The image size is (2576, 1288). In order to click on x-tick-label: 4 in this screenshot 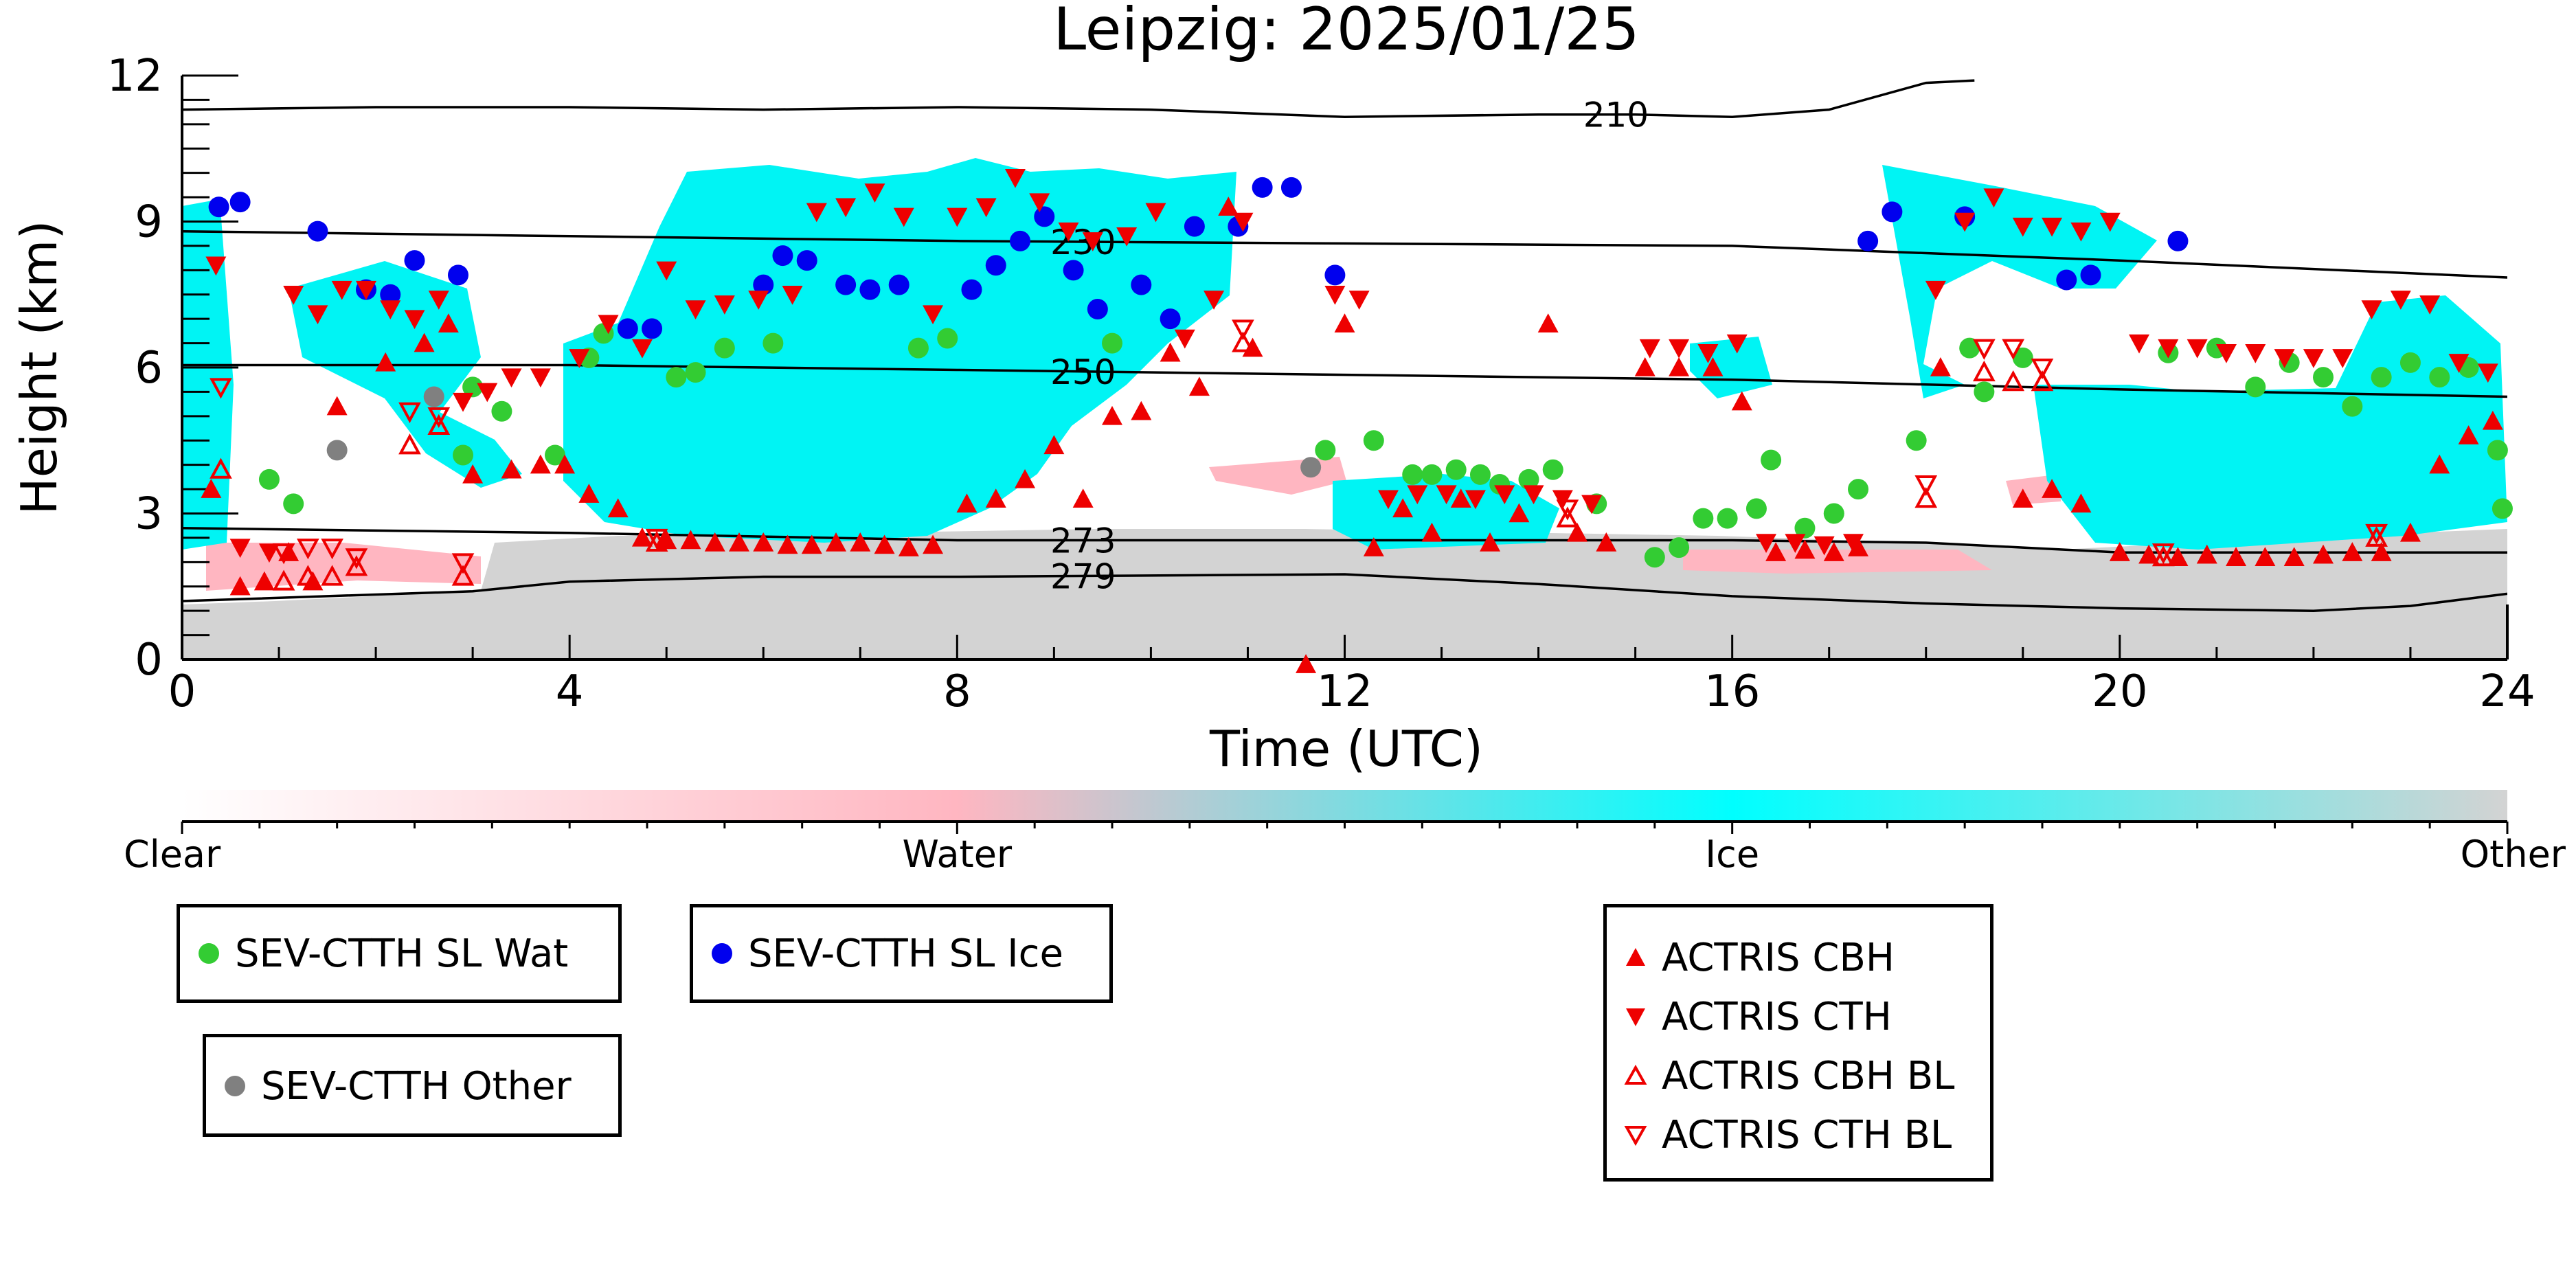, I will do `click(570, 691)`.